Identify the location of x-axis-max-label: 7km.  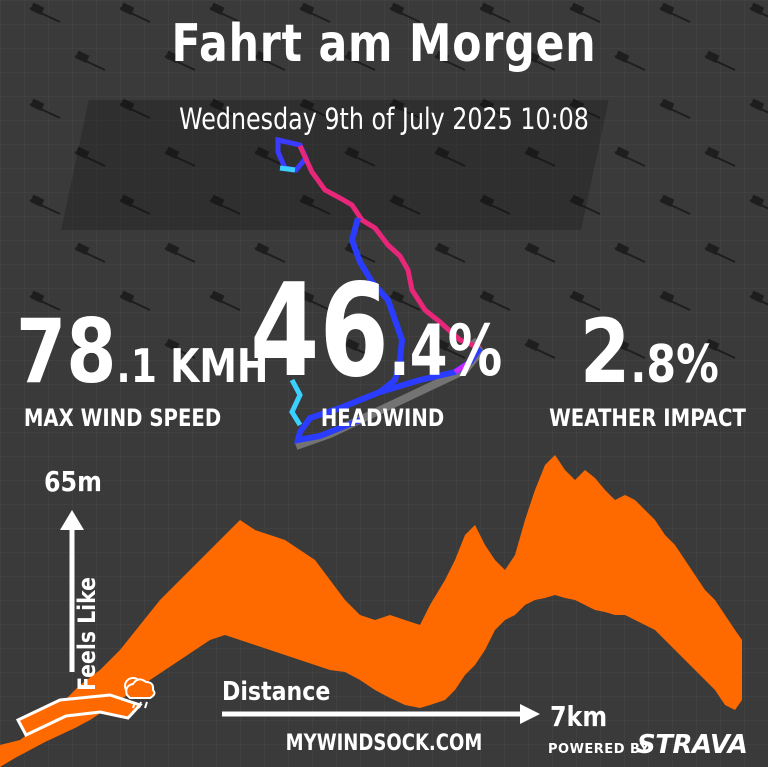
(579, 716).